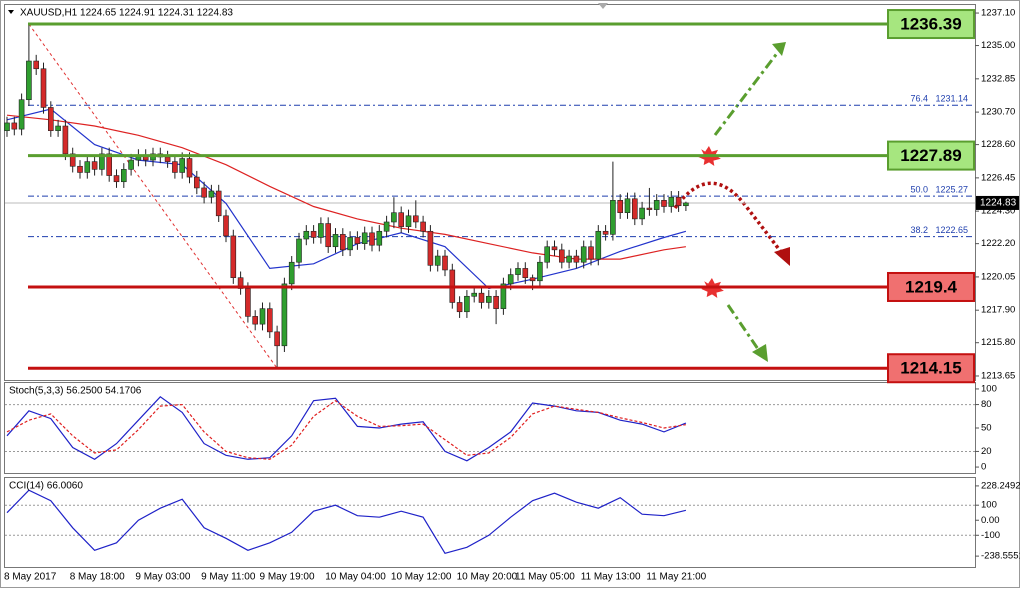 Image resolution: width=1020 pixels, height=593 pixels. What do you see at coordinates (998, 342) in the screenshot?
I see `y-tick-label: 1215.80` at bounding box center [998, 342].